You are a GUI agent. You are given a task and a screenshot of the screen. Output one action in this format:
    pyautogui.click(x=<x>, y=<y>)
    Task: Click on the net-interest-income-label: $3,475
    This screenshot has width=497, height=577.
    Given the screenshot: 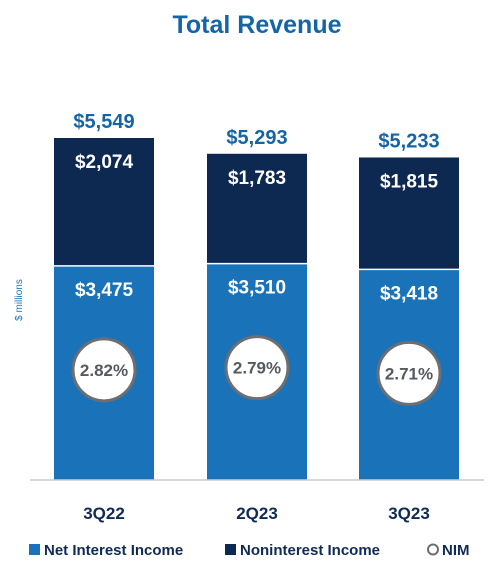 What is the action you would take?
    pyautogui.click(x=104, y=290)
    